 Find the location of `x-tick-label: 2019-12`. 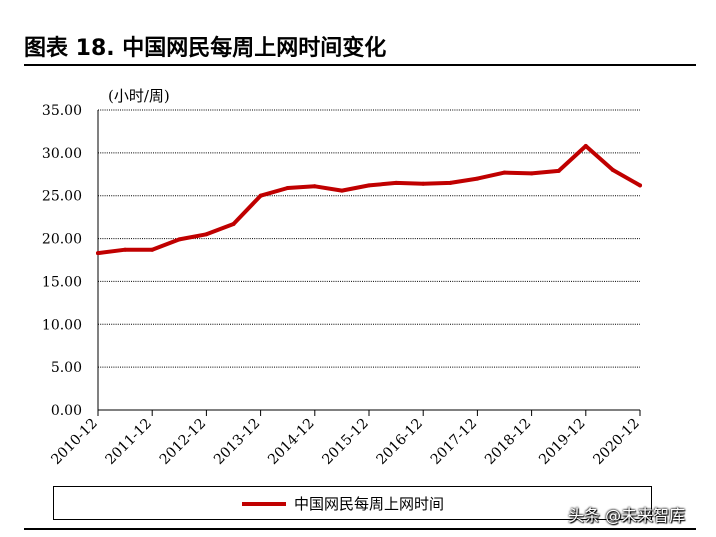

x-tick-label: 2019-12 is located at coordinates (562, 442).